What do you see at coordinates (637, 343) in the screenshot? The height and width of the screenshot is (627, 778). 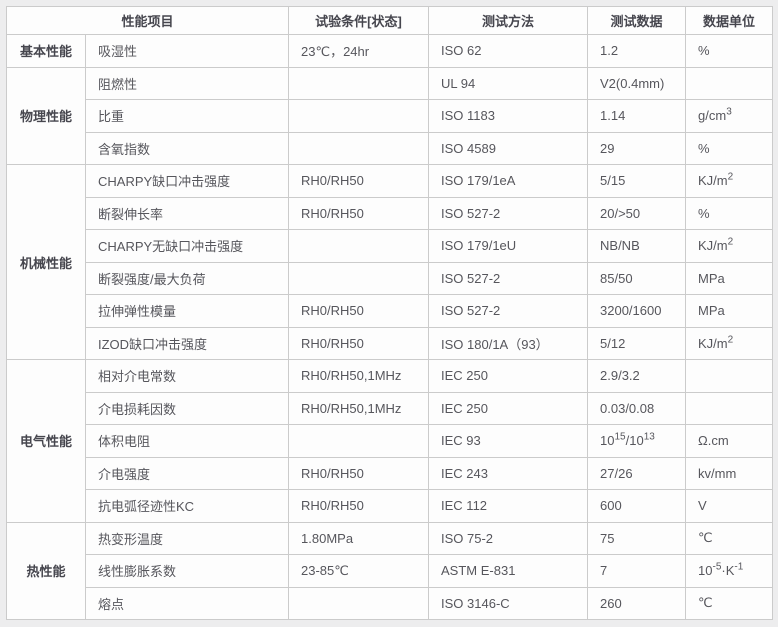 I see `value-cell: 5/12` at bounding box center [637, 343].